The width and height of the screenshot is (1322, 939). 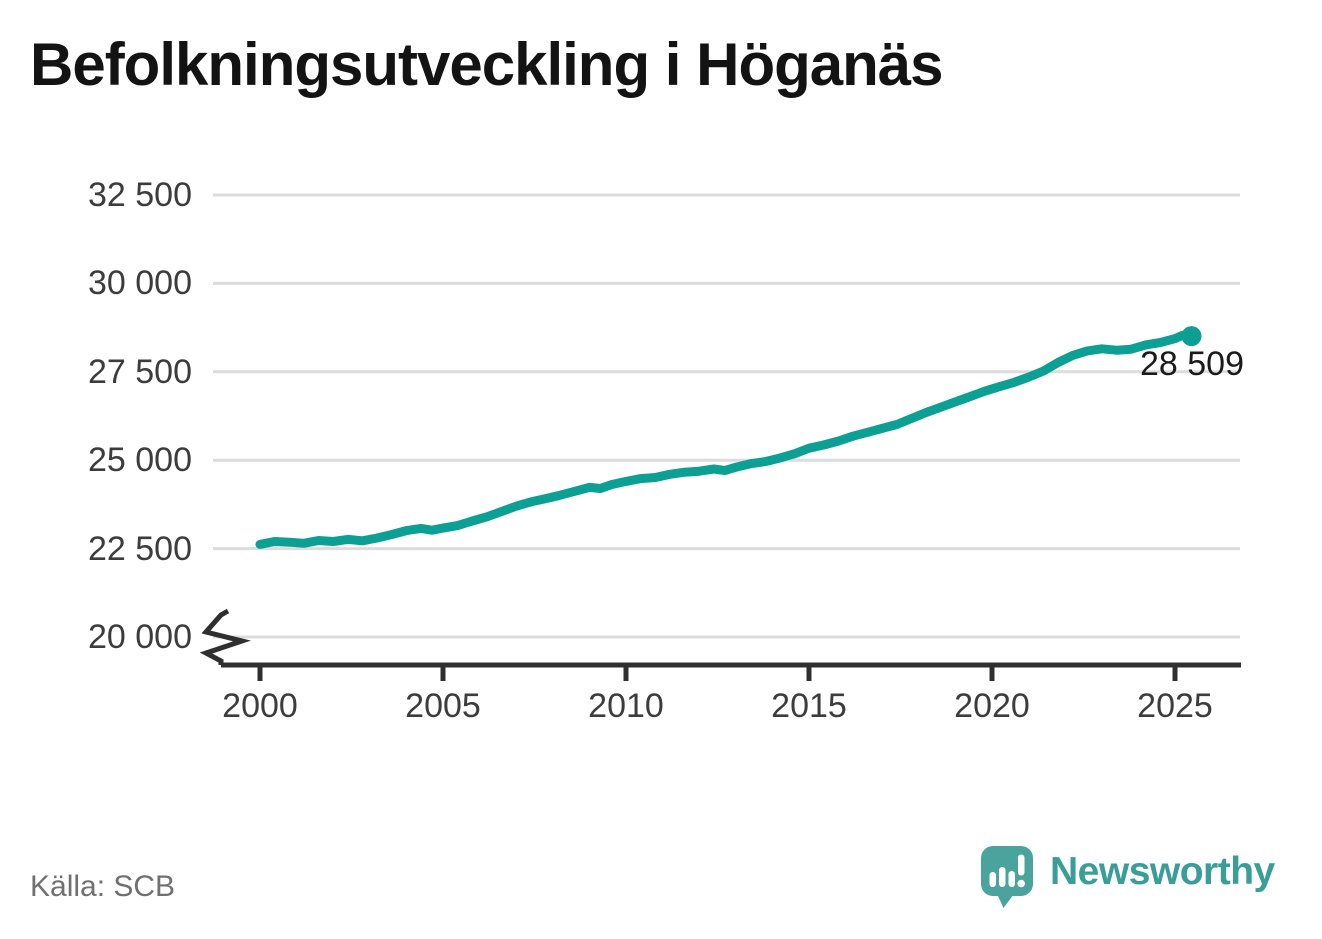 What do you see at coordinates (140, 460) in the screenshot?
I see `y-tick-label: 25 000` at bounding box center [140, 460].